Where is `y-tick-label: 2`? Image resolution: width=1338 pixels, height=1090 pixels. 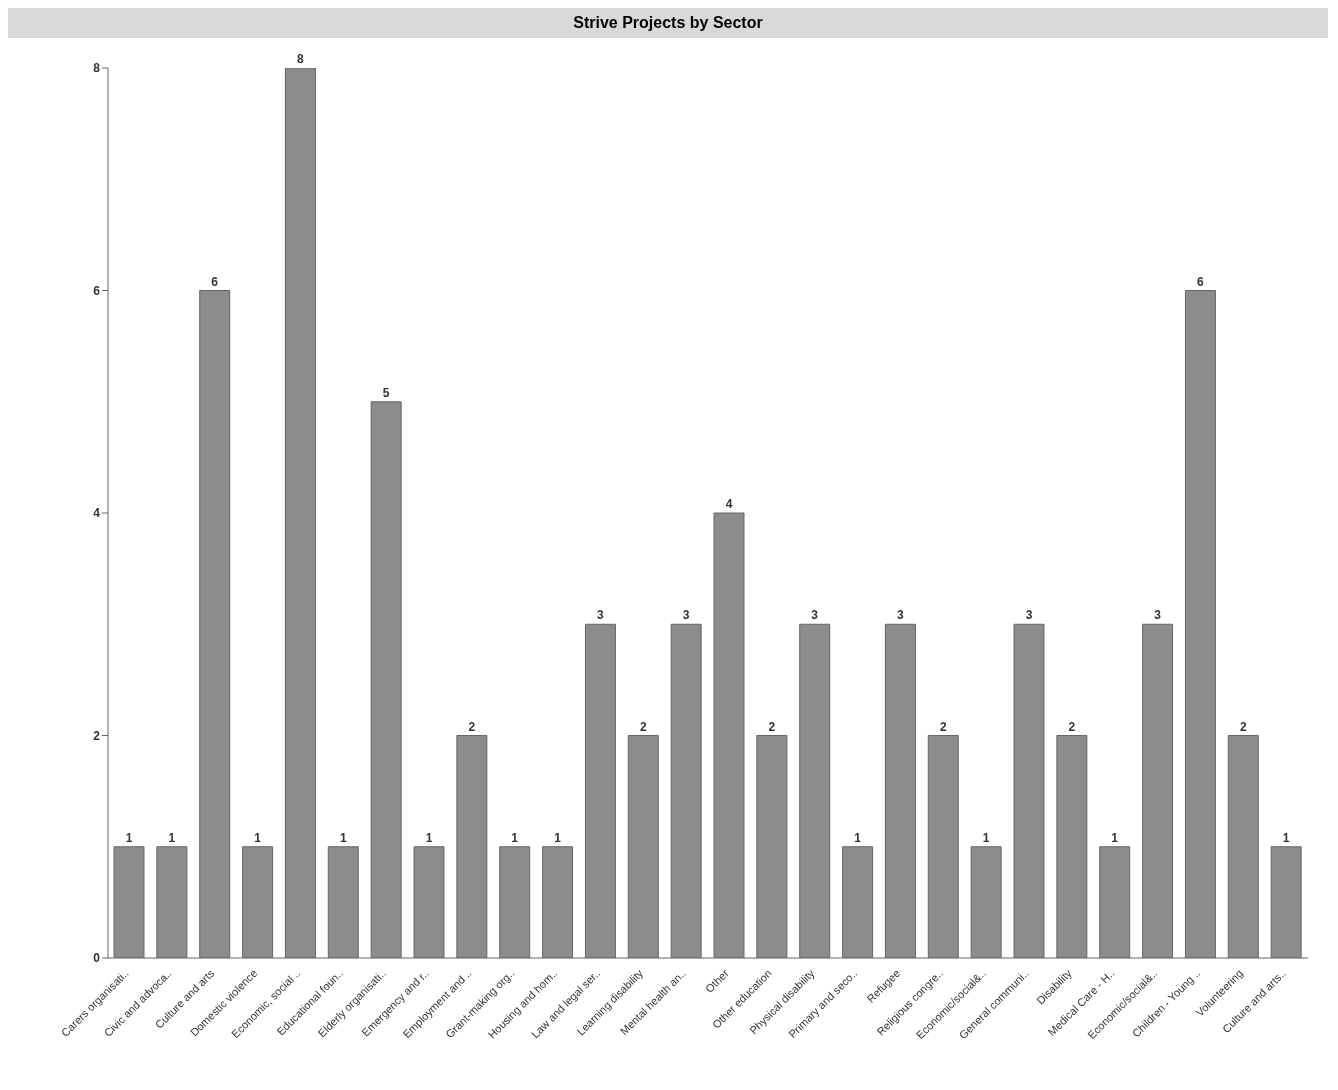 y-tick-label: 2 is located at coordinates (97, 735).